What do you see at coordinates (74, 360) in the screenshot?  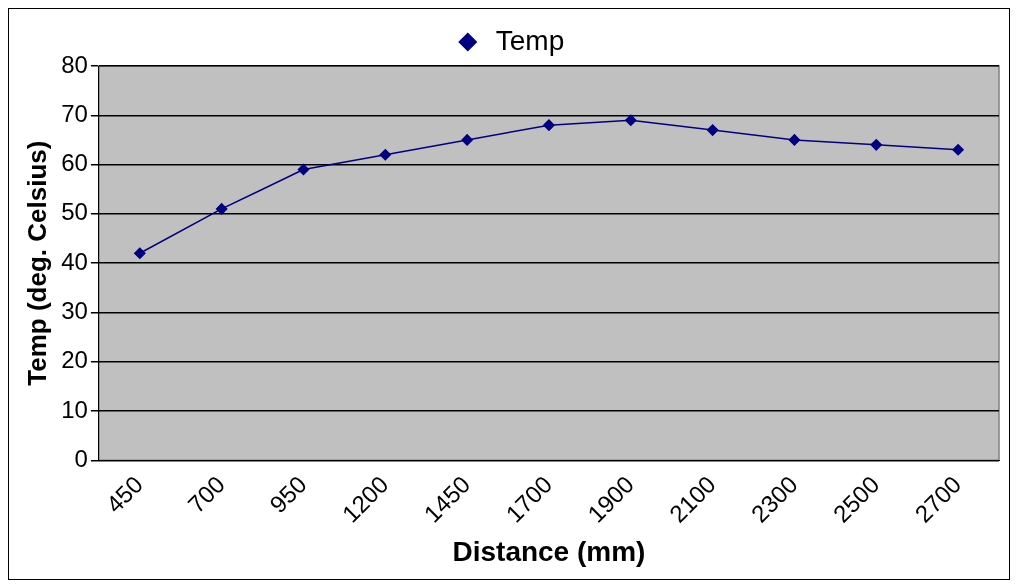 I see `y-tick-label: 20` at bounding box center [74, 360].